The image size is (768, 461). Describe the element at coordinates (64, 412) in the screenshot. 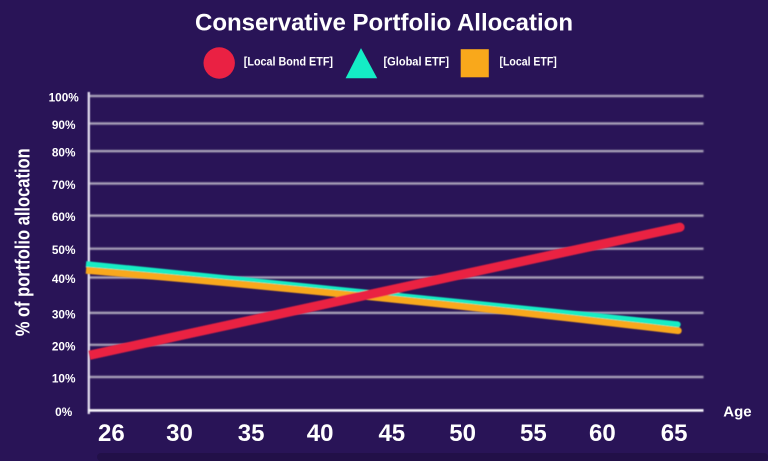

I see `svg-text: 0%` at that location.